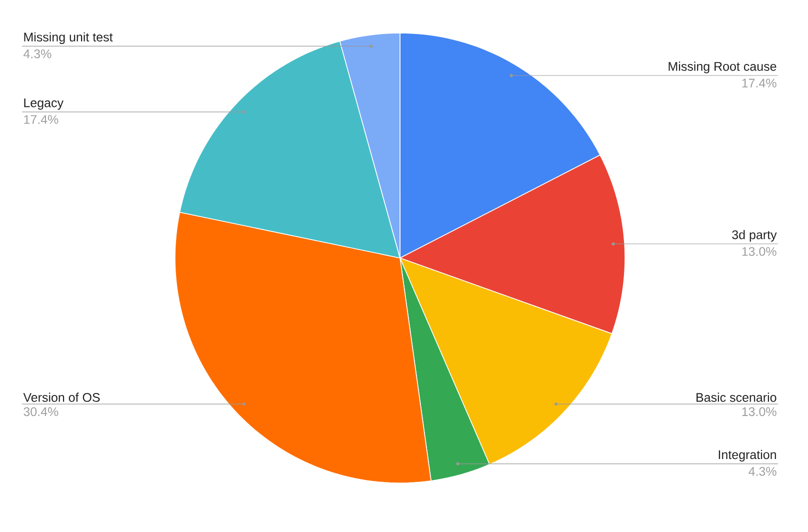 The width and height of the screenshot is (808, 532). I want to click on slice-label: Basic scenario, so click(736, 397).